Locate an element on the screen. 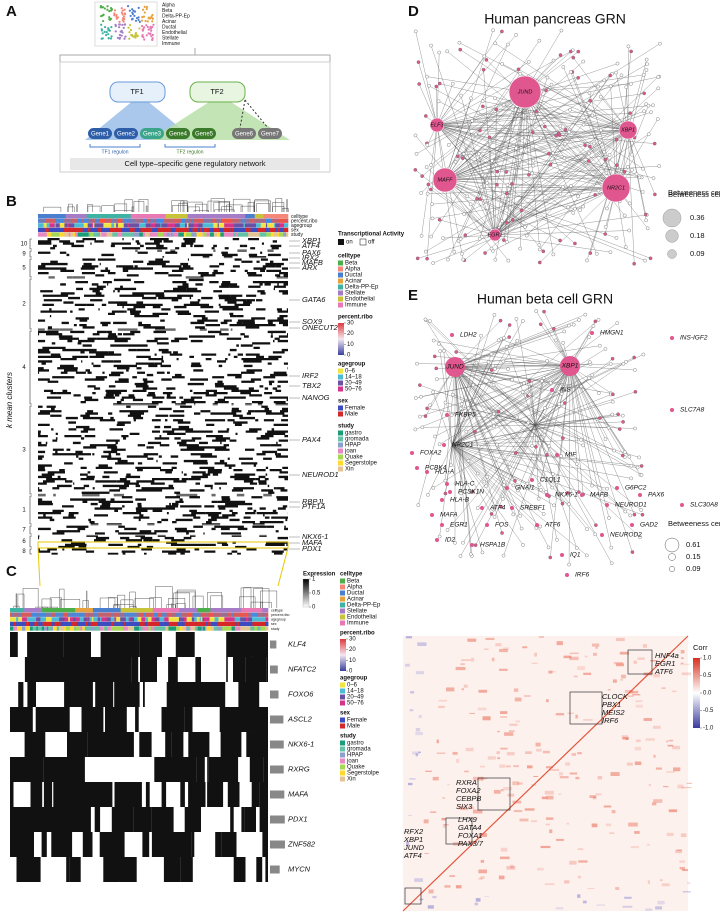 The height and width of the screenshot is (916, 720). bracket is located at coordinates (195, 55).